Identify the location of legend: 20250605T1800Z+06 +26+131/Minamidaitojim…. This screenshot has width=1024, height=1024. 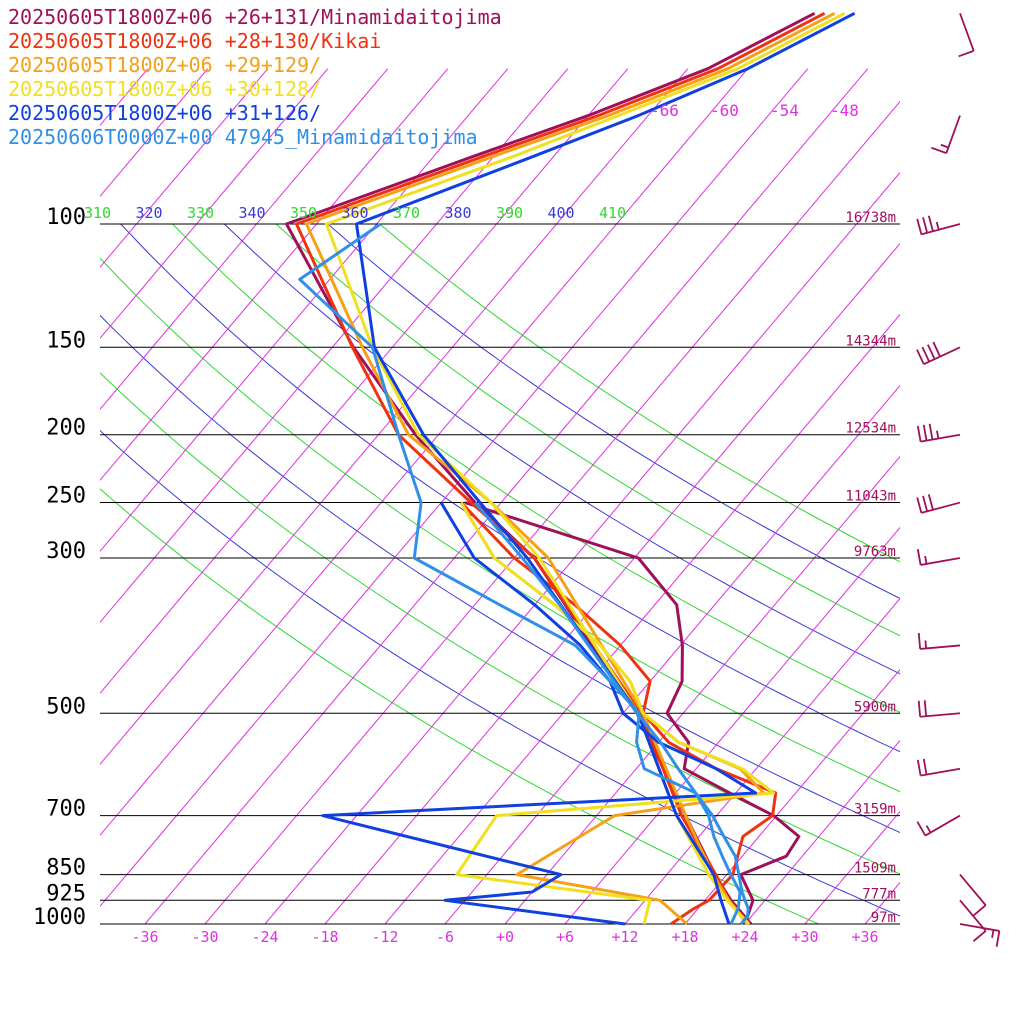
(255, 77).